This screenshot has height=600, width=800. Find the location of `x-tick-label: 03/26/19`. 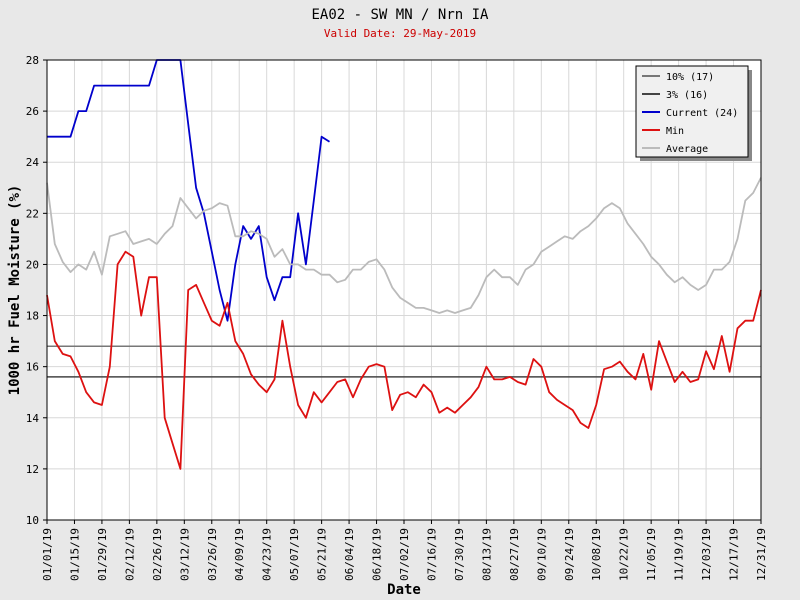

x-tick-label: 03/26/19 is located at coordinates (212, 554).